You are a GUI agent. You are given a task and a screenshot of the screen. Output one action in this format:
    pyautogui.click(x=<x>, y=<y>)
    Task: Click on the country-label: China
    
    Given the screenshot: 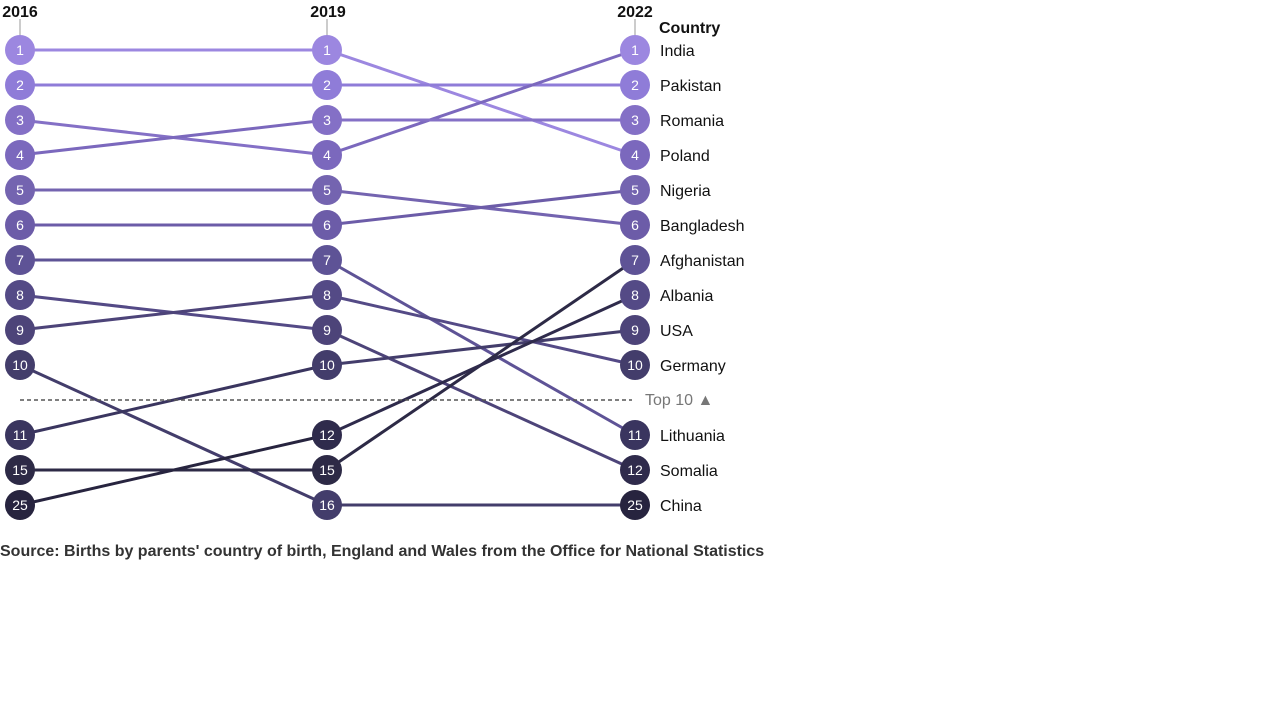 What is the action you would take?
    pyautogui.click(x=681, y=506)
    